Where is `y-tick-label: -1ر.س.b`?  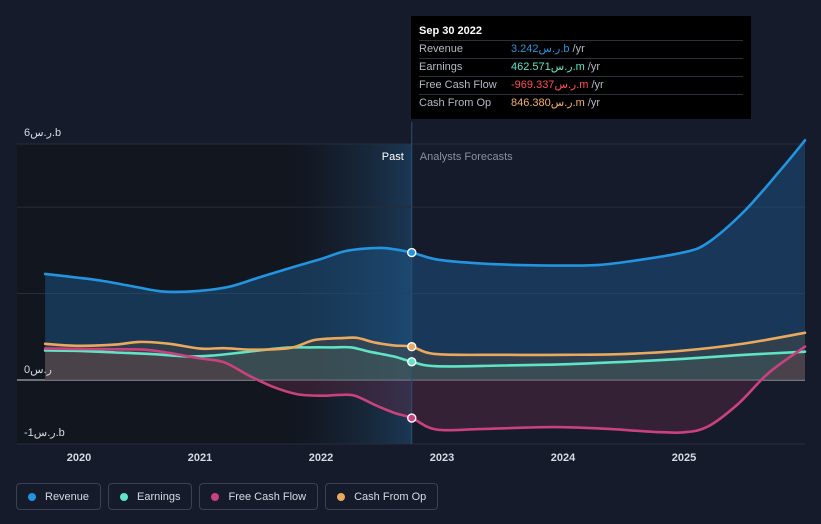
y-tick-label: -1ر.س.b is located at coordinates (44, 433).